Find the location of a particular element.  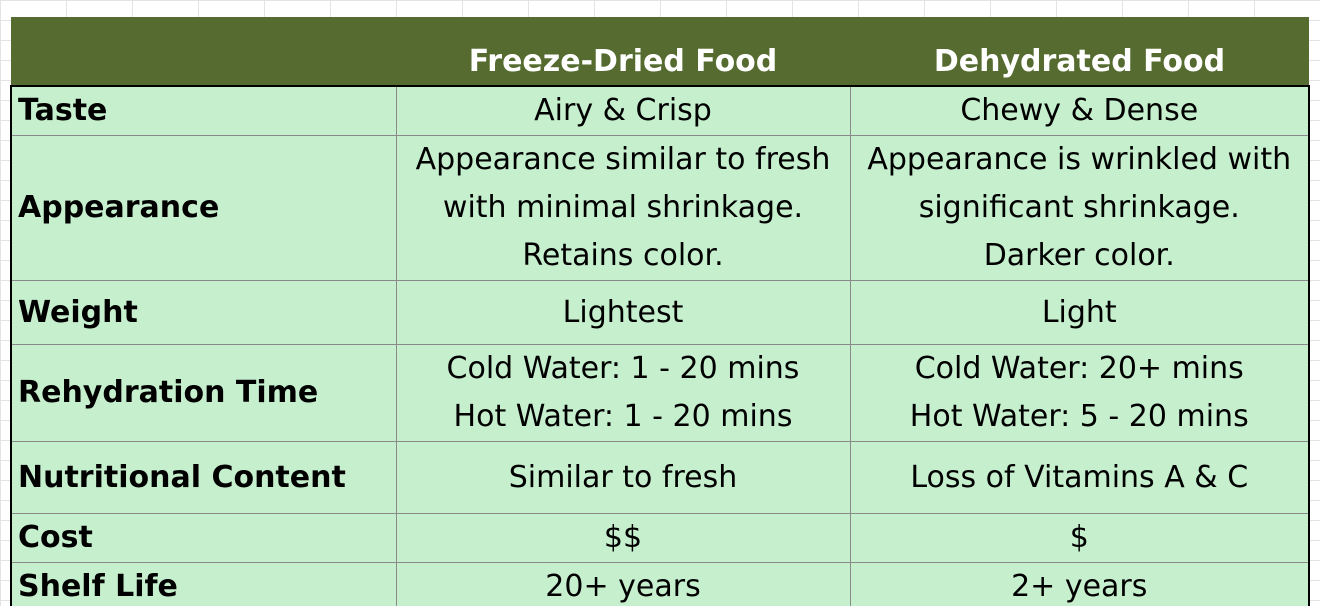

header-row: Freeze-Dried Food Dehydrated Food is located at coordinates (660, 51).